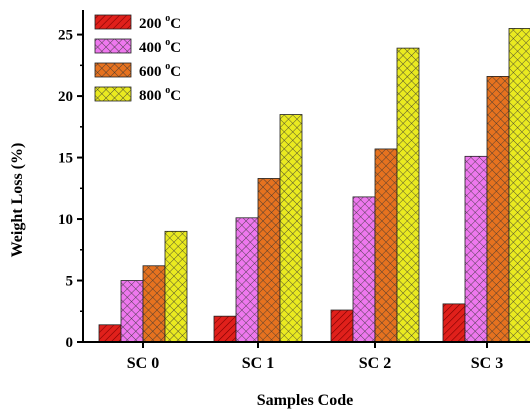 This screenshot has height=413, width=530. What do you see at coordinates (143, 363) in the screenshot?
I see `x-tick-label: SC 0` at bounding box center [143, 363].